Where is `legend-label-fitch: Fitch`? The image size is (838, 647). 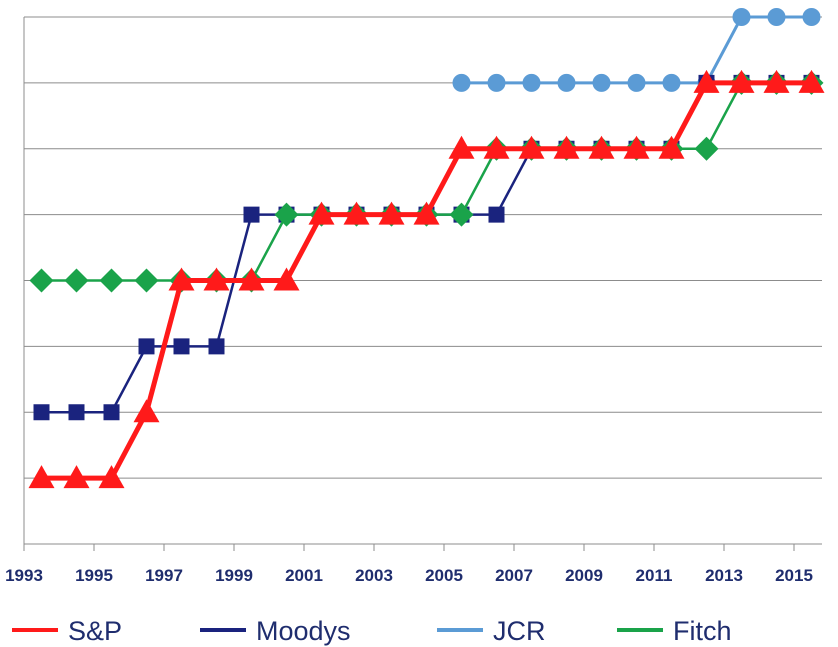 legend-label-fitch: Fitch is located at coordinates (702, 631).